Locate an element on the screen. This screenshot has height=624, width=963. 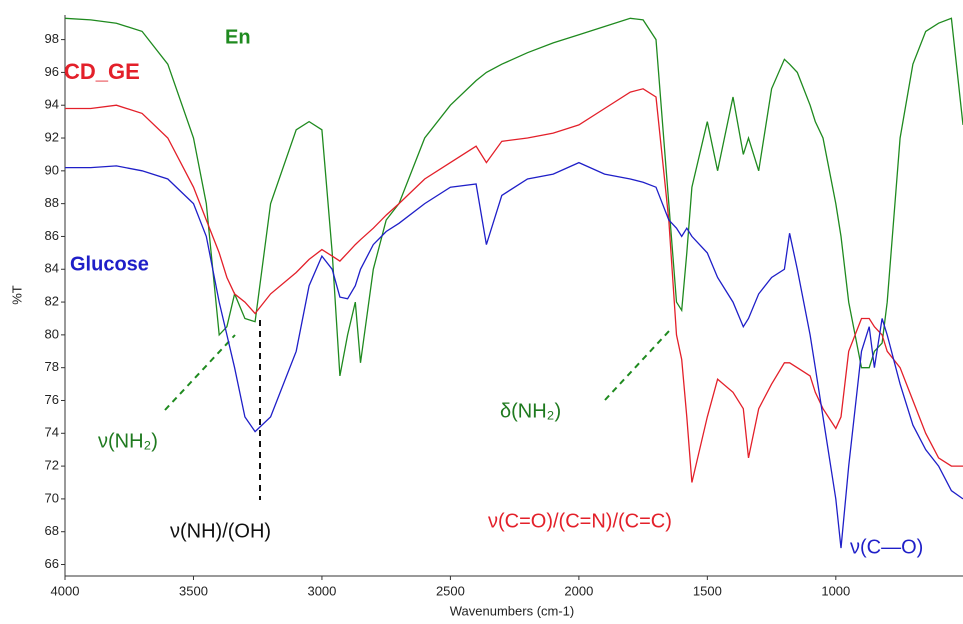
y-tick-label: 92 is located at coordinates (52, 136).